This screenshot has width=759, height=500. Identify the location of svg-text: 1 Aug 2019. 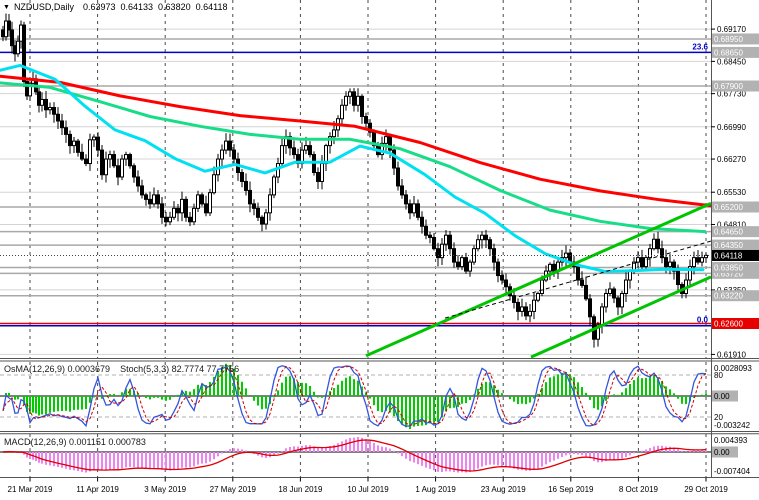
(435, 489).